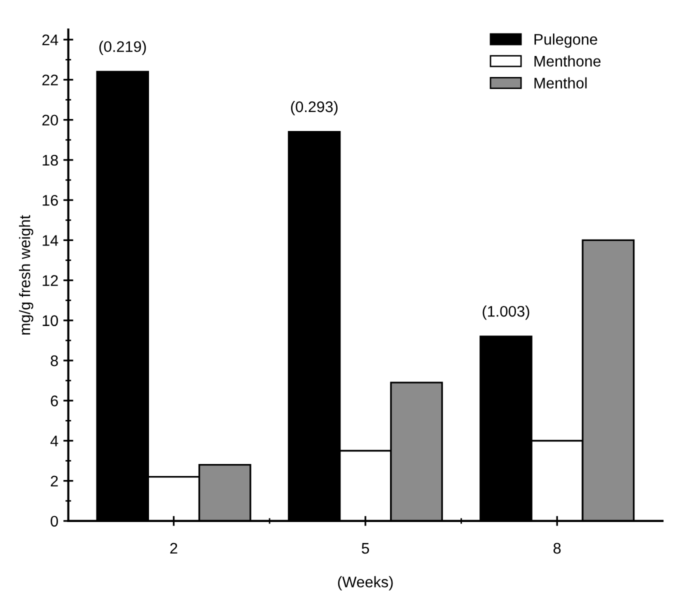  Describe the element at coordinates (314, 108) in the screenshot. I see `annotation: (0.293)` at that location.